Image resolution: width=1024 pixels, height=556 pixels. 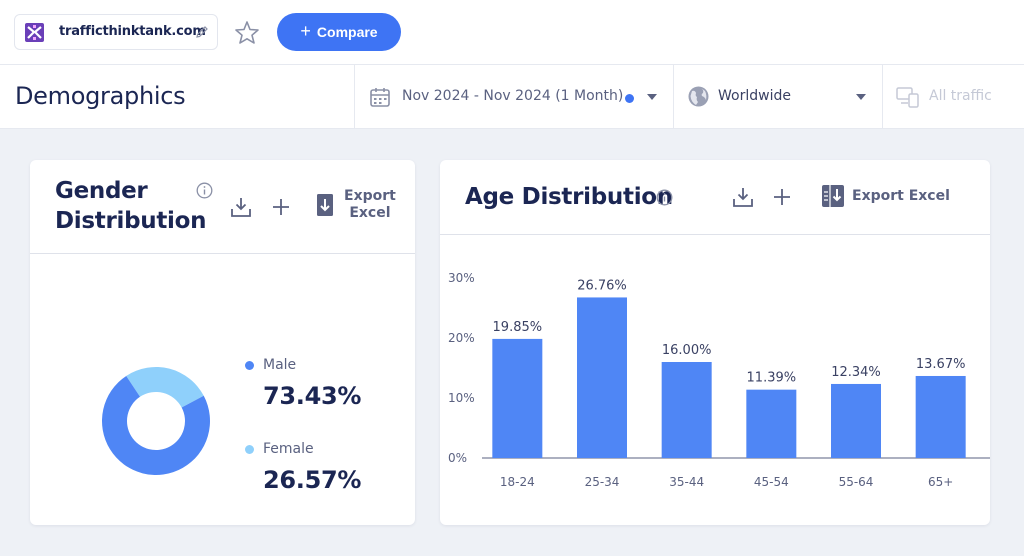 I want to click on card-header: Gender Distribution Export Excel, so click(x=222, y=207).